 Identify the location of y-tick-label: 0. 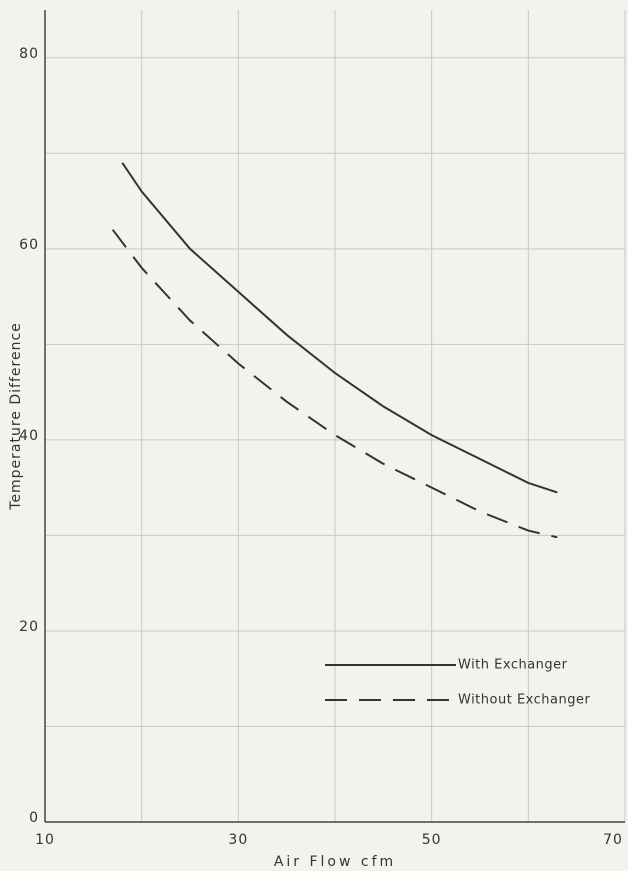
(34, 818).